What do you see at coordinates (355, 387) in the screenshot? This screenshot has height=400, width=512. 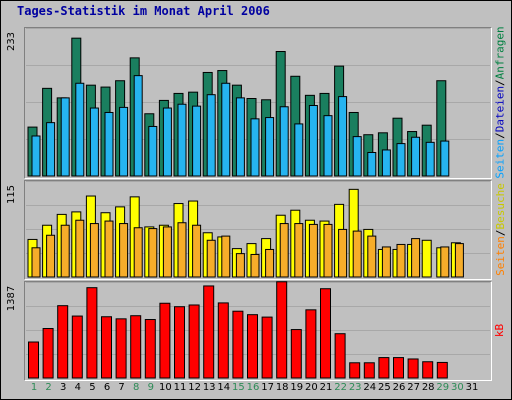 I see `x-tick-label: 23` at bounding box center [355, 387].